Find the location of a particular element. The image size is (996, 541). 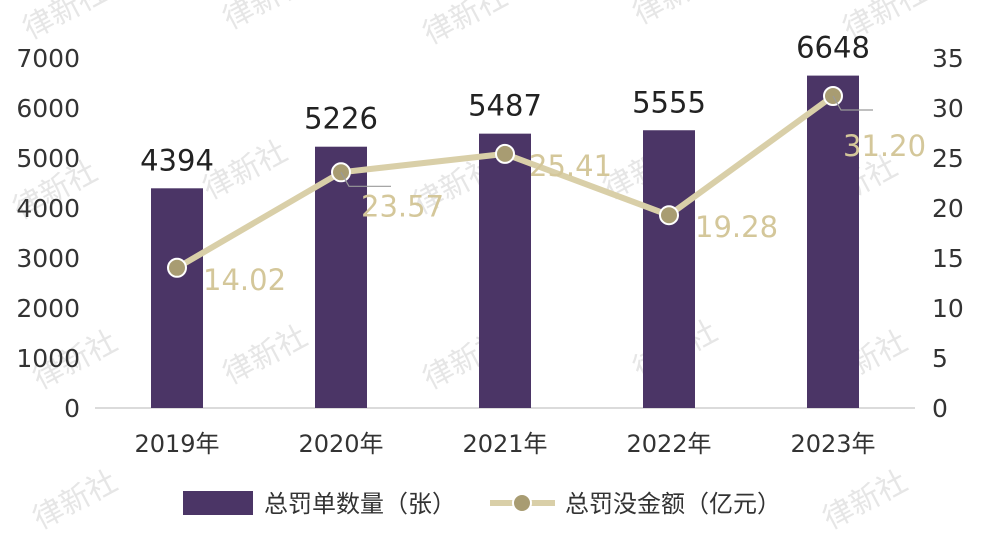

bar-value-label: 5226 is located at coordinates (341, 119).